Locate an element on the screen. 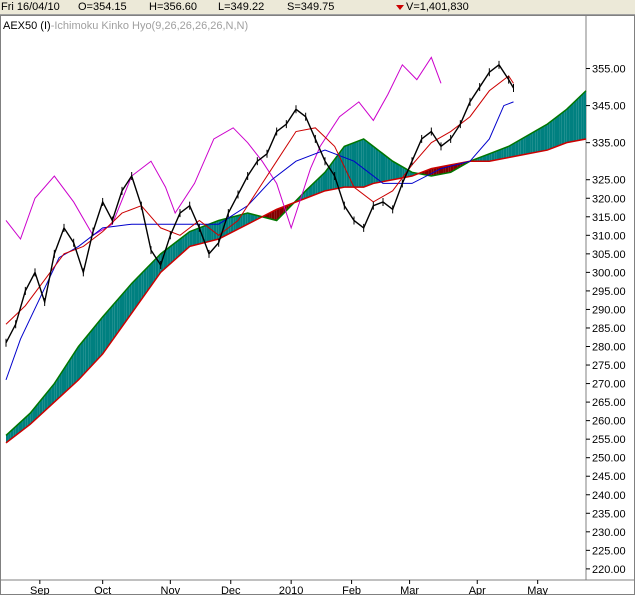 The width and height of the screenshot is (635, 595). x-tick-label: Dec is located at coordinates (231, 590).